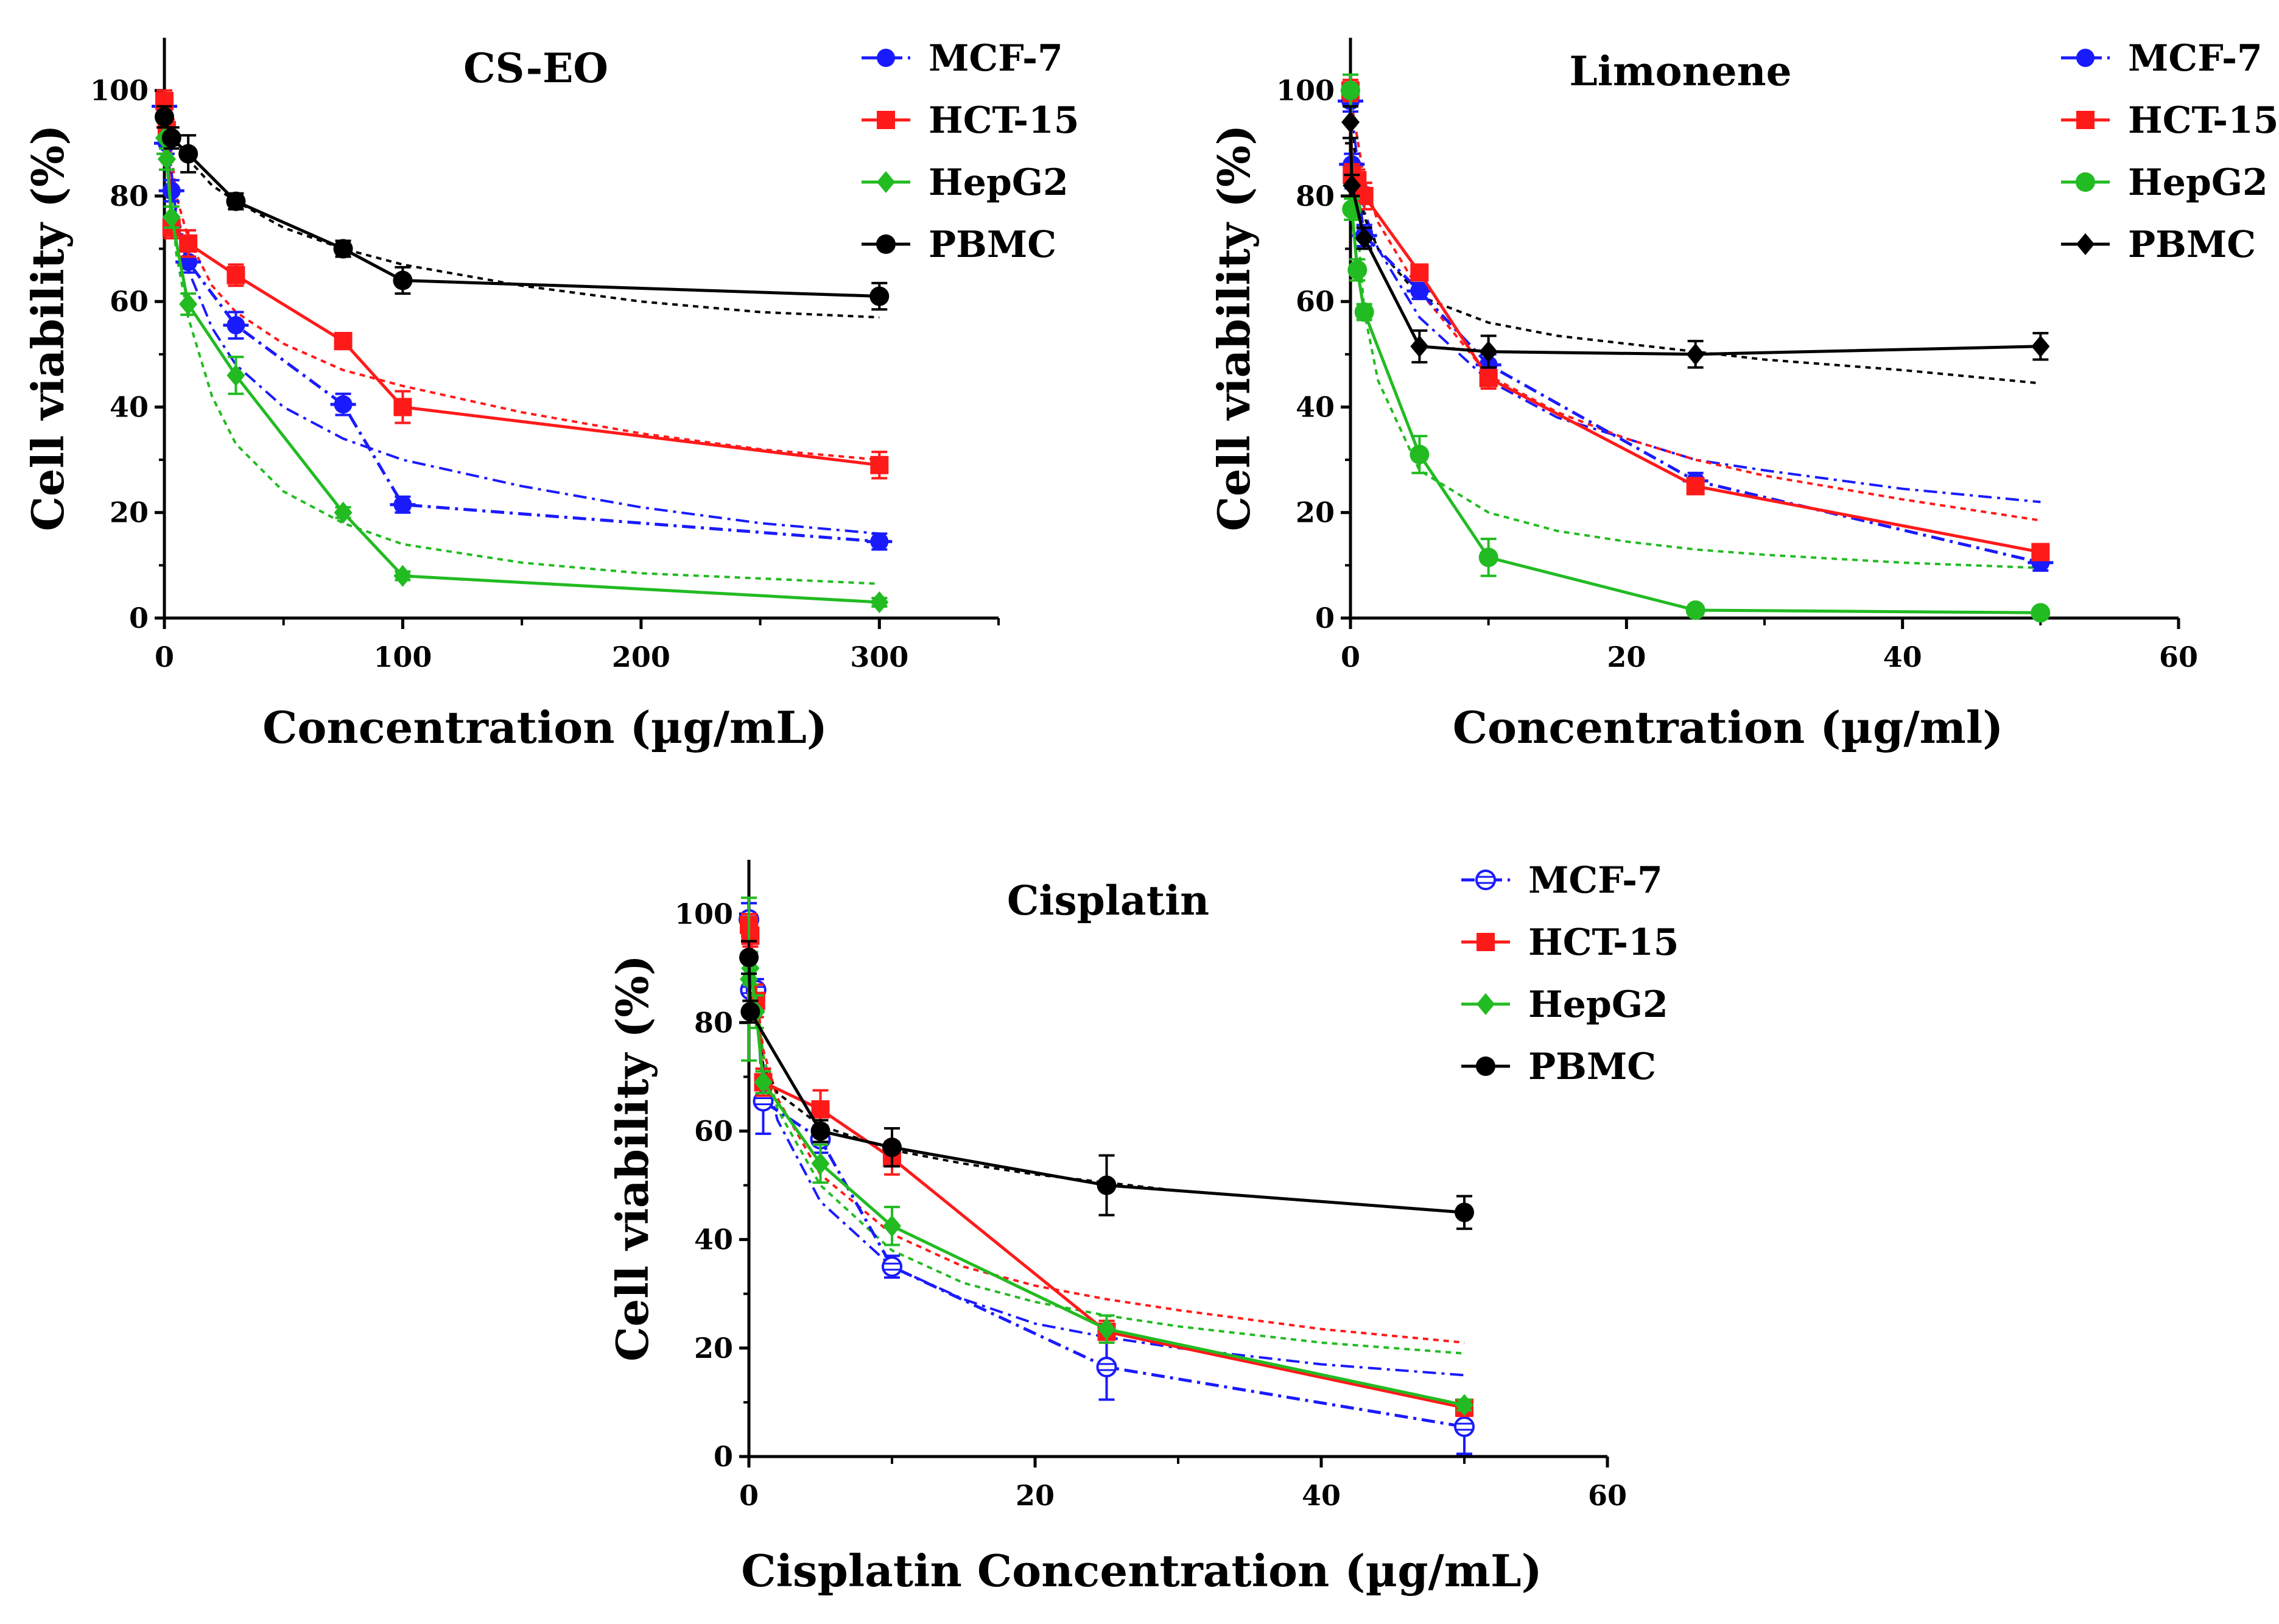 The height and width of the screenshot is (1624, 2279). What do you see at coordinates (1598, 1004) in the screenshot?
I see `legend-label: HepG2` at bounding box center [1598, 1004].